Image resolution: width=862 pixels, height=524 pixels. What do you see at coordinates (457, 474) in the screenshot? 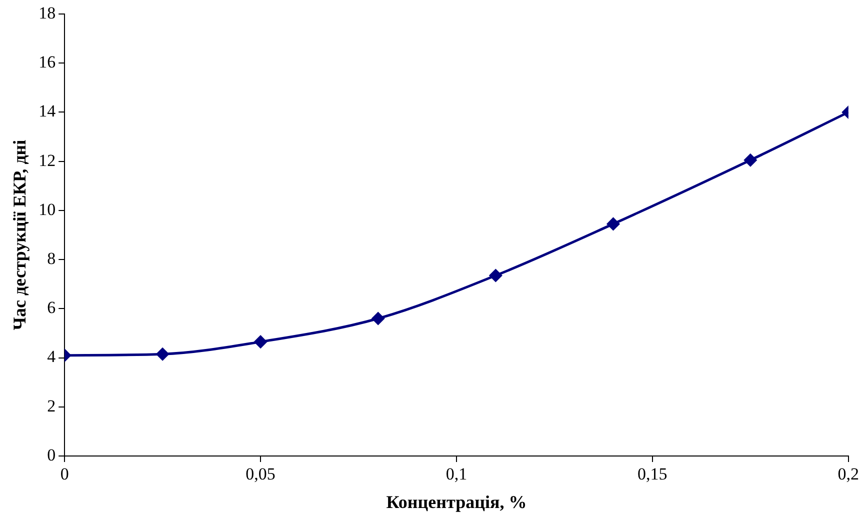
I see `x-tick-label: 0,1` at bounding box center [457, 474].